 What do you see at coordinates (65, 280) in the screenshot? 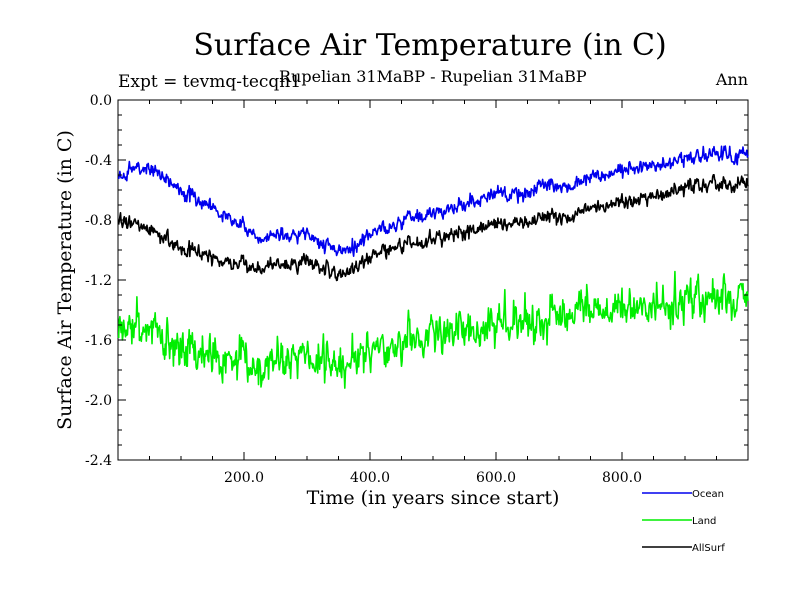
I see `y-axis-title: Surface Air Temperature (in C)` at bounding box center [65, 280].